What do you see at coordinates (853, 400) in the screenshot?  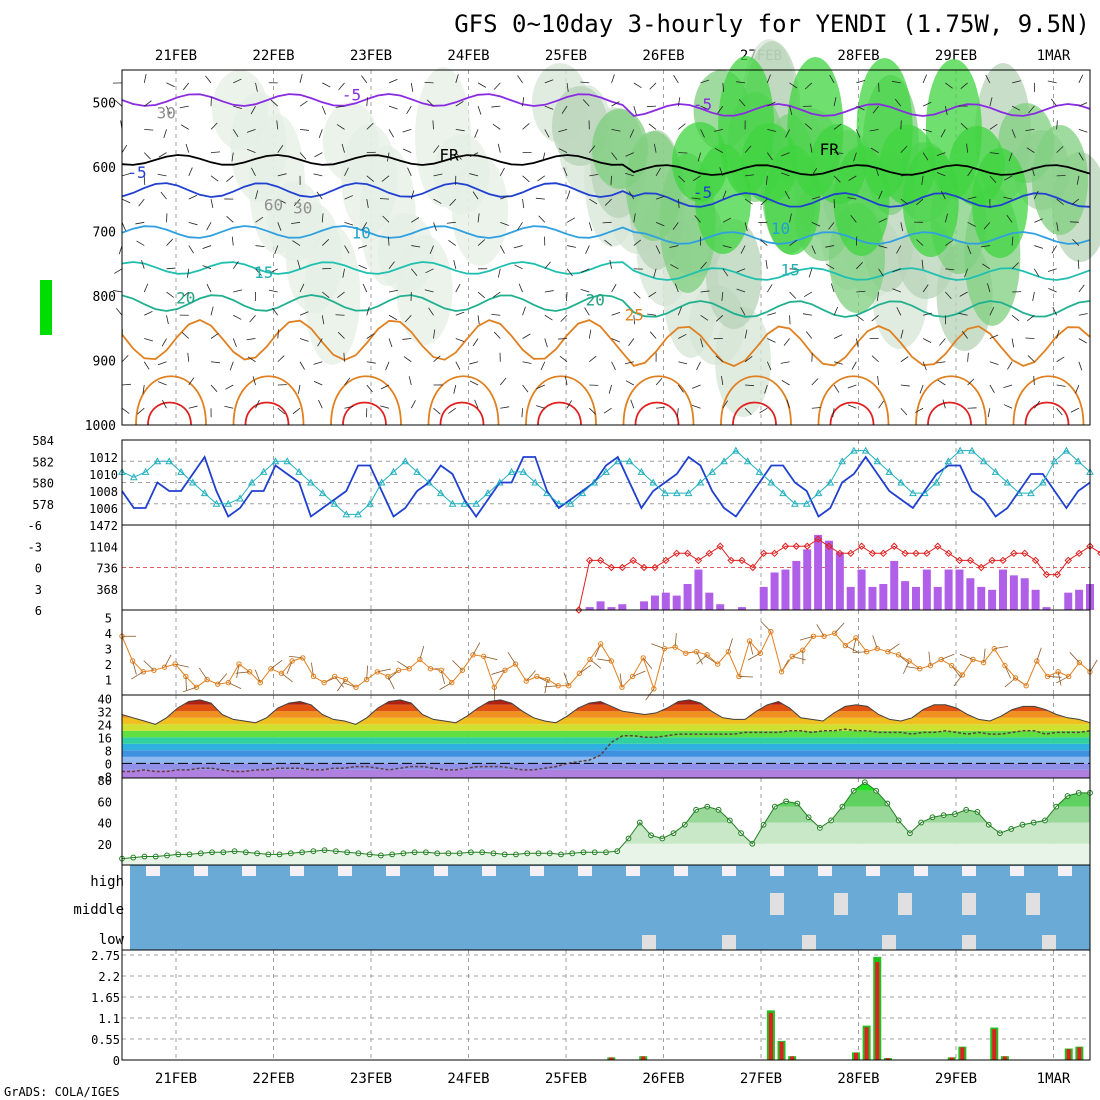 I see `isotherm-loop` at bounding box center [853, 400].